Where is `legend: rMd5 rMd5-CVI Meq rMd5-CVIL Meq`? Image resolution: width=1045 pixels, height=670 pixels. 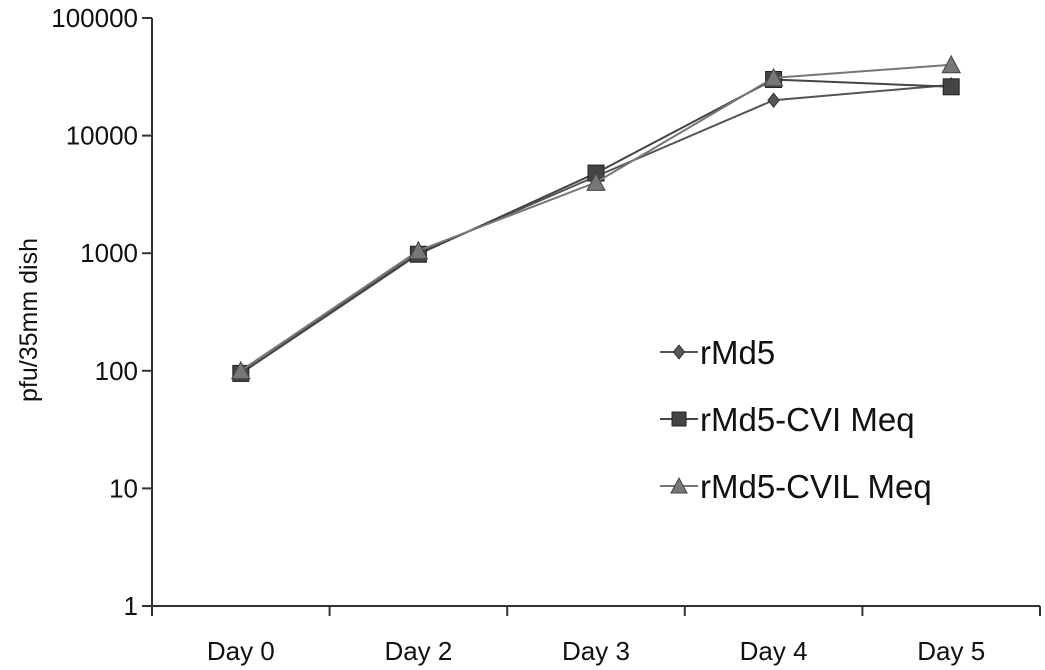 legend: rMd5 rMd5-CVI Meq rMd5-CVIL Meq is located at coordinates (796, 419).